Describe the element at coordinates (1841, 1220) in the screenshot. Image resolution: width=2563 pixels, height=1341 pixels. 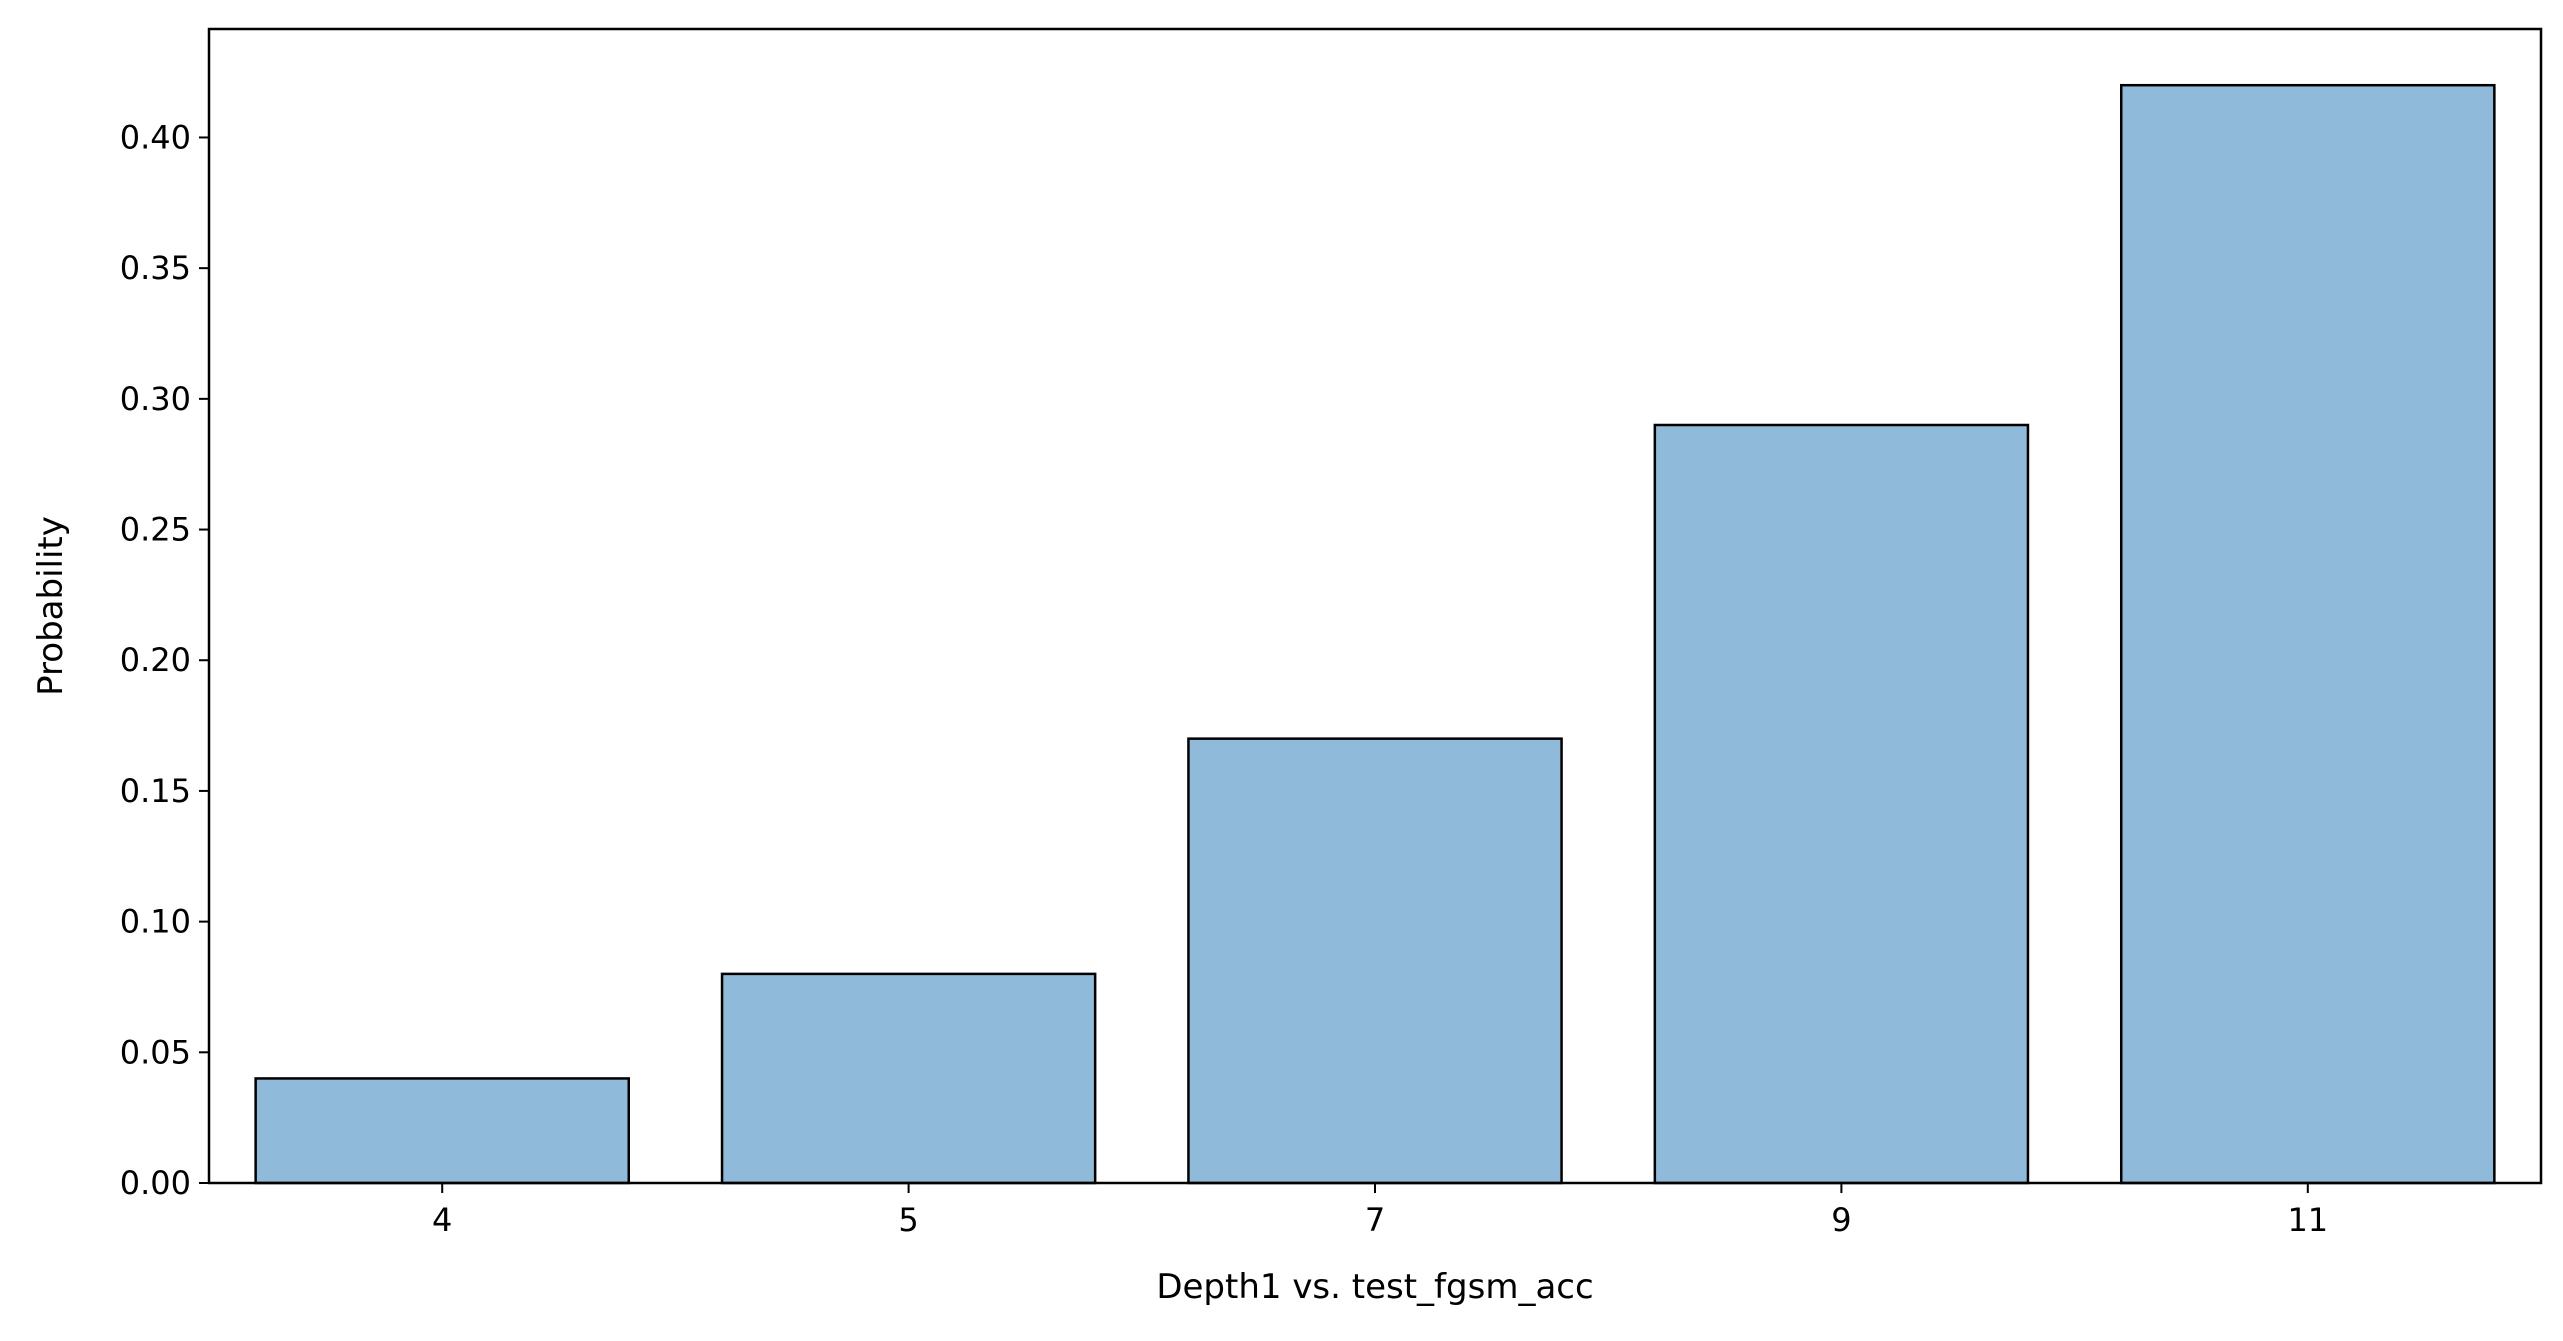
I see `x-tick-label: 9` at that location.